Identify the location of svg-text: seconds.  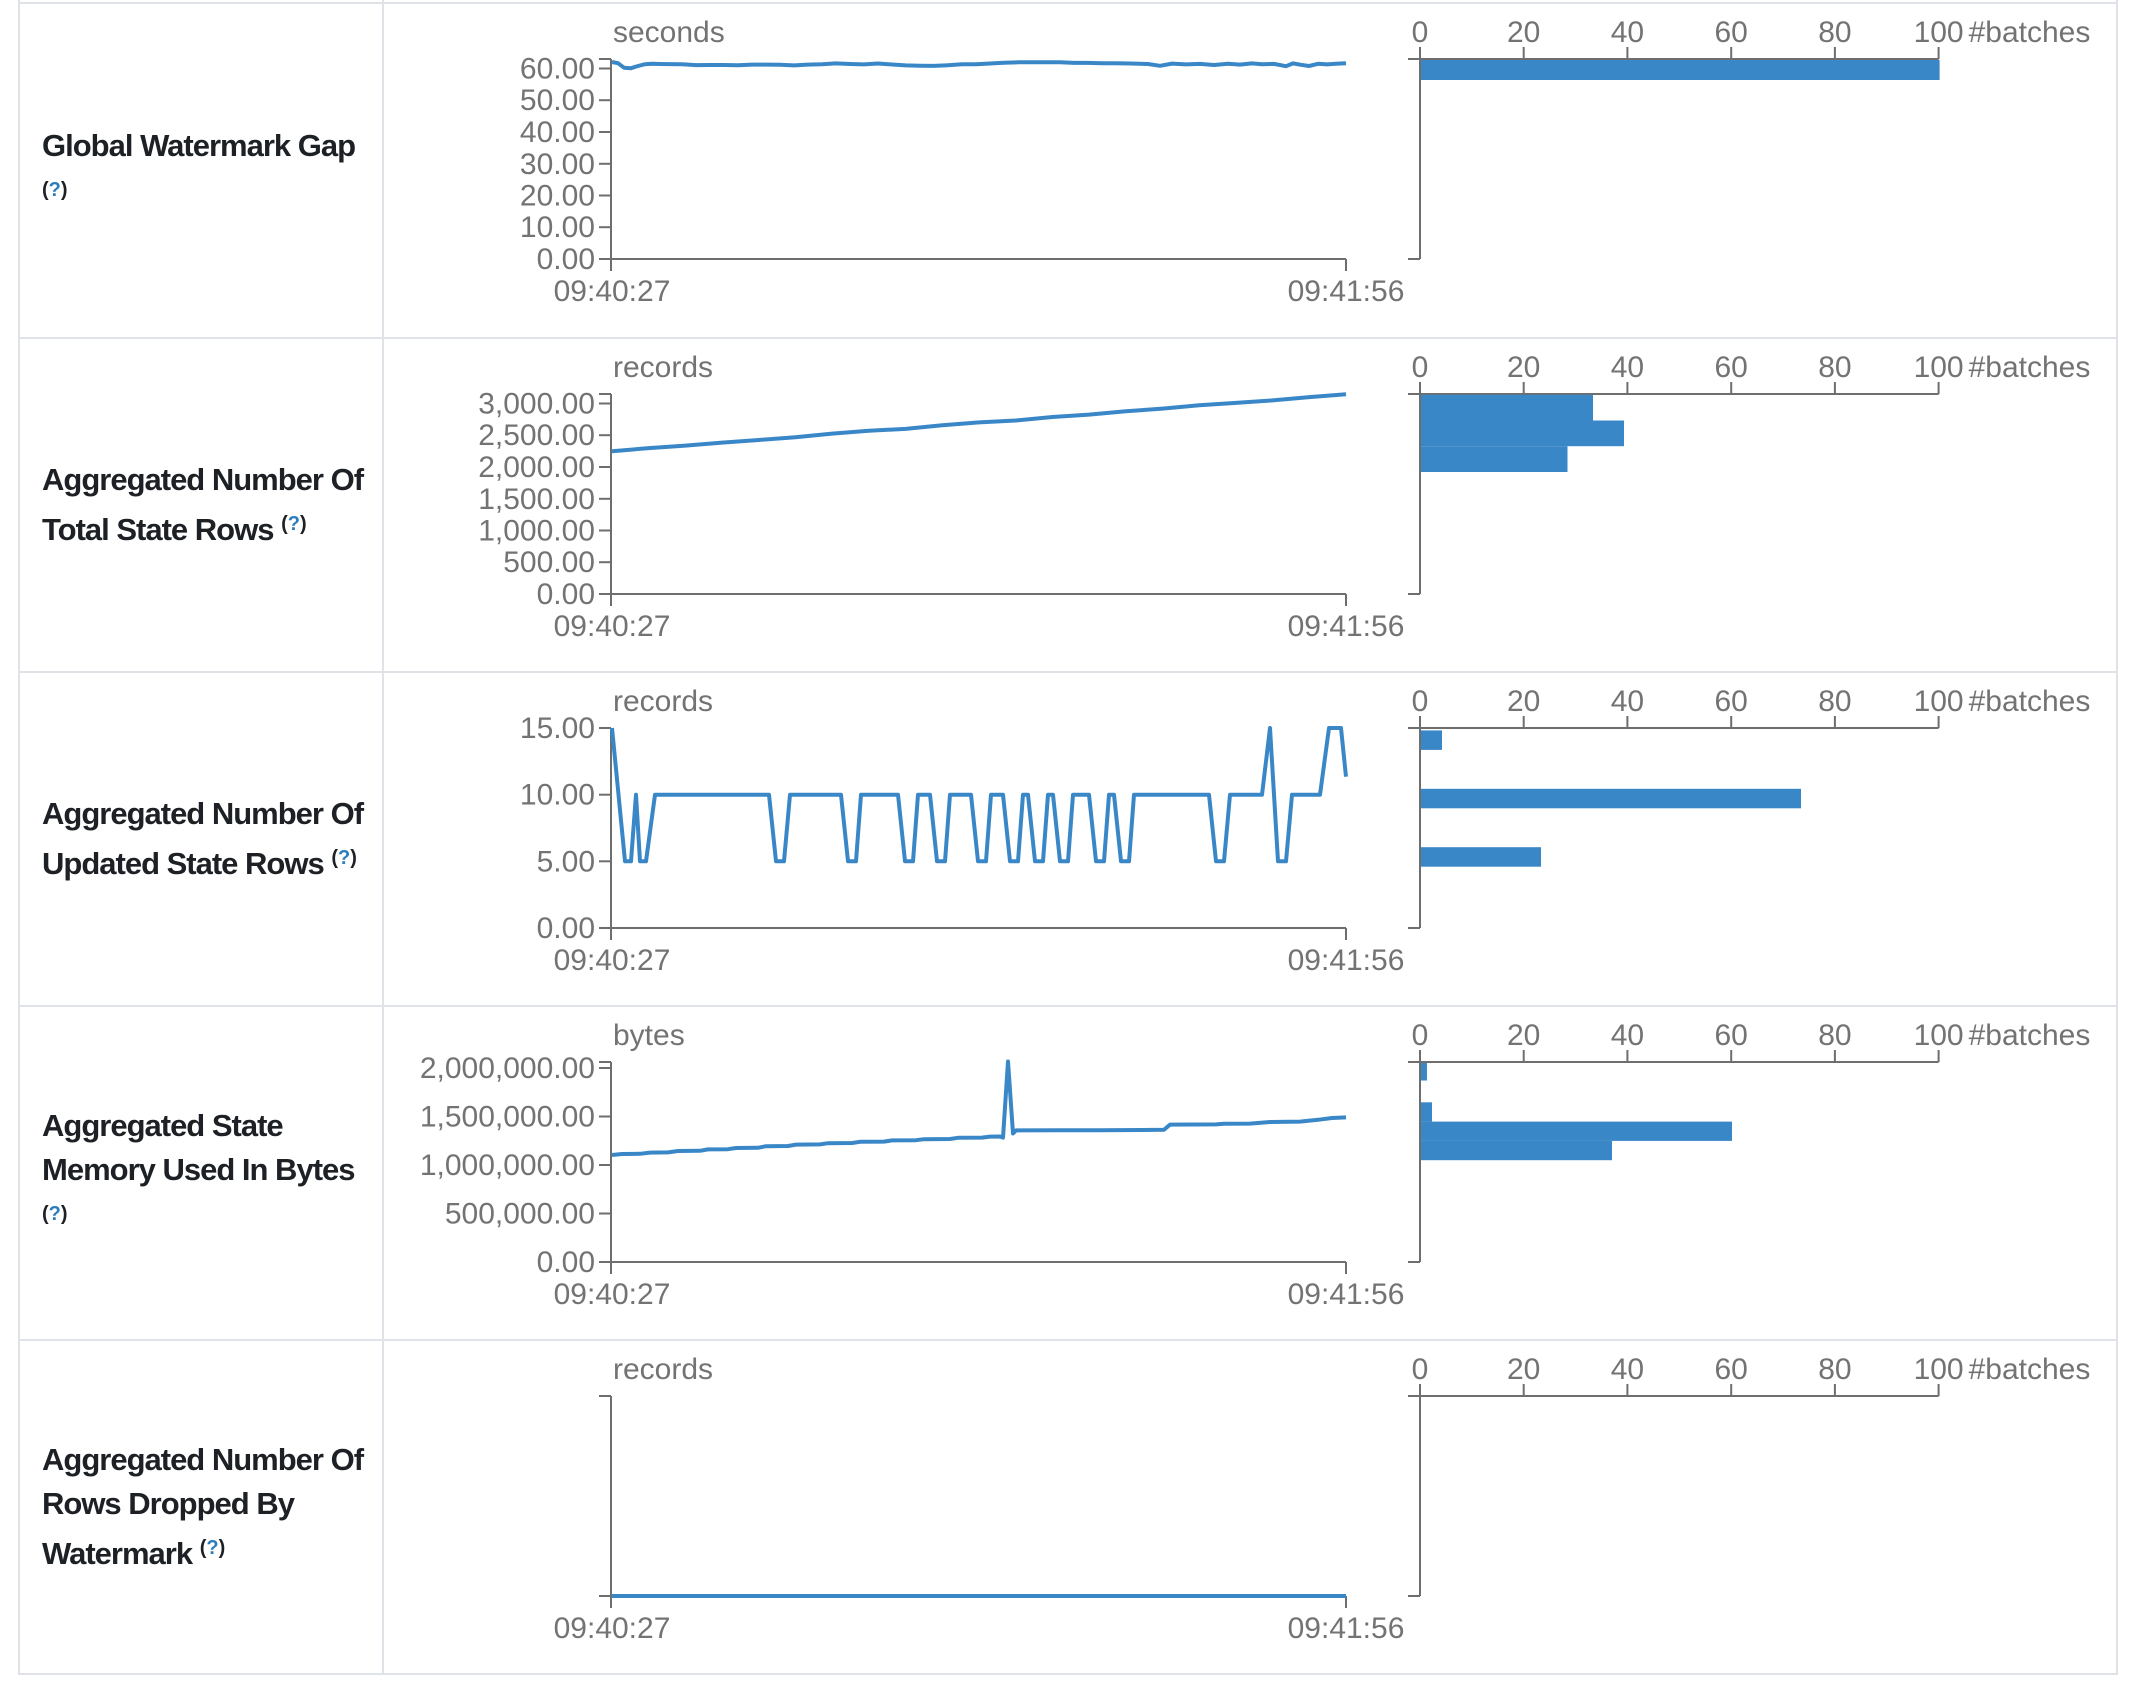
(669, 32).